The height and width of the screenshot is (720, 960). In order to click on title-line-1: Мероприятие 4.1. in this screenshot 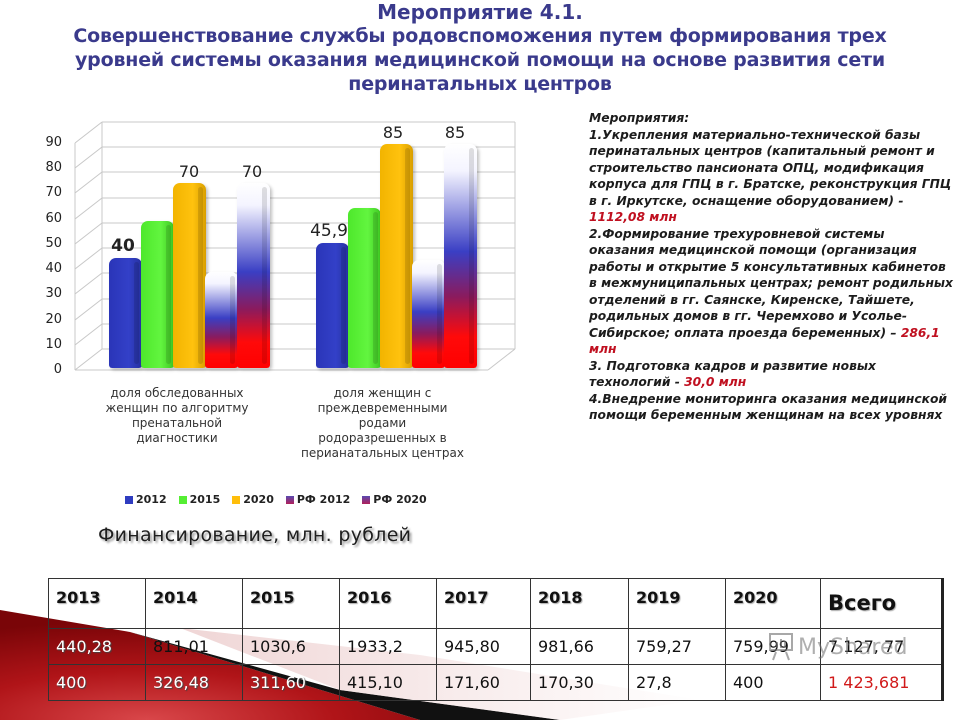, I will do `click(480, 12)`.